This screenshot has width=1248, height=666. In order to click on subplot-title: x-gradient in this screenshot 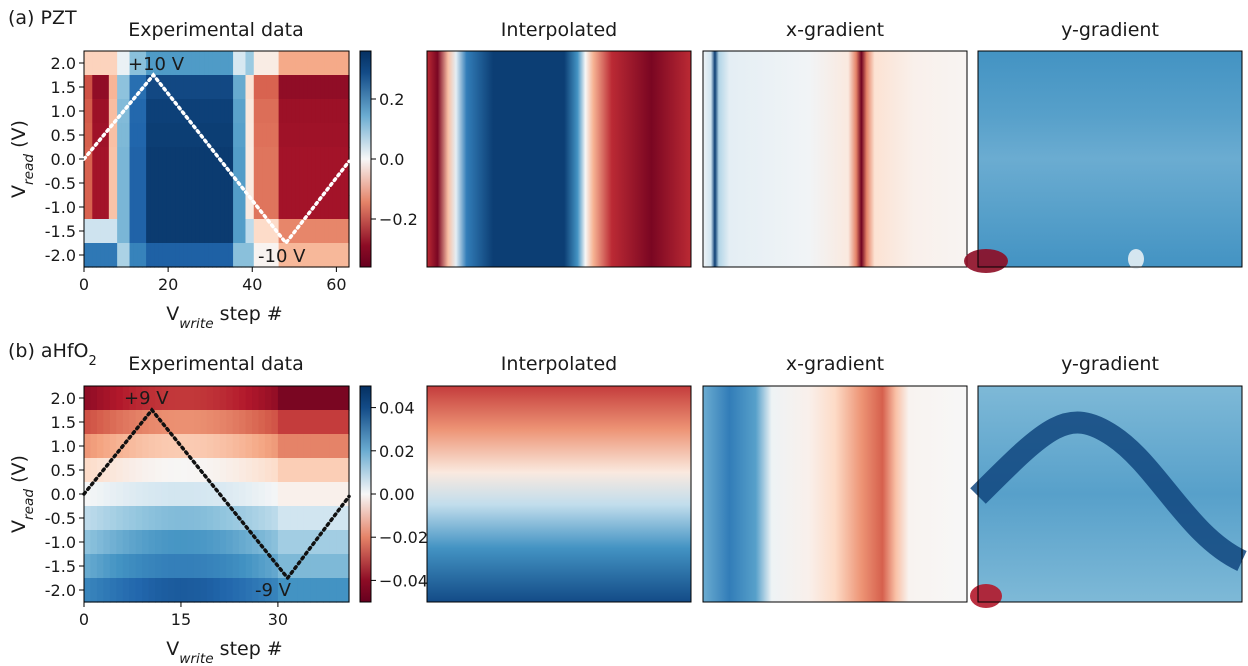, I will do `click(835, 30)`.